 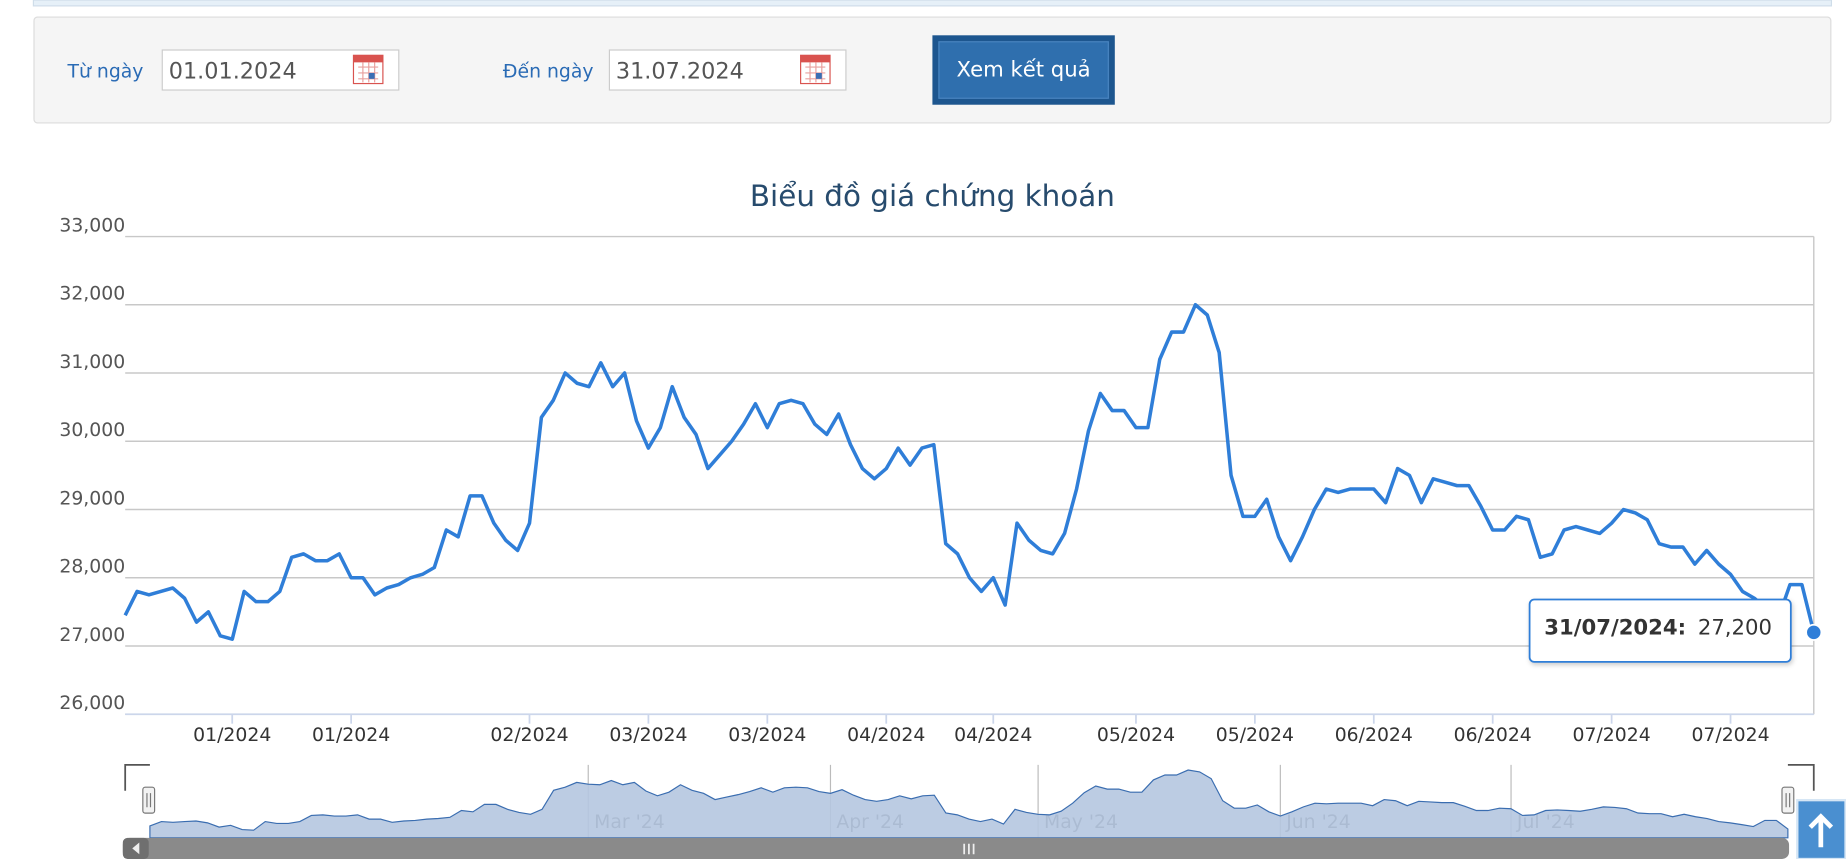 What do you see at coordinates (92, 635) in the screenshot?
I see `y-tick-label: 27,000` at bounding box center [92, 635].